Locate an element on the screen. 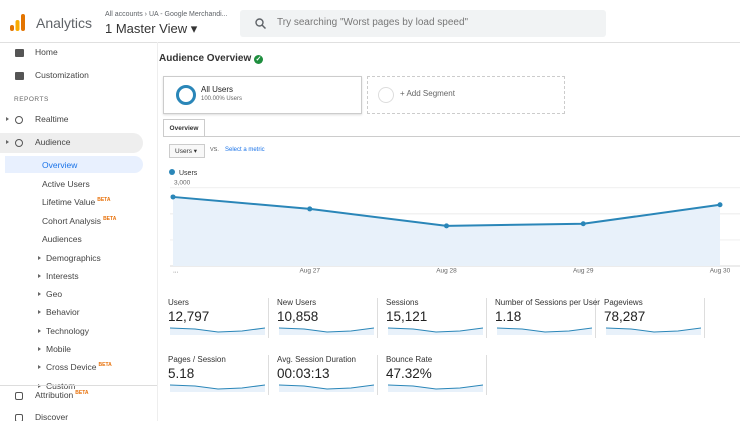 The width and height of the screenshot is (740, 421). nav-label: Cohort Analysis is located at coordinates (72, 220).